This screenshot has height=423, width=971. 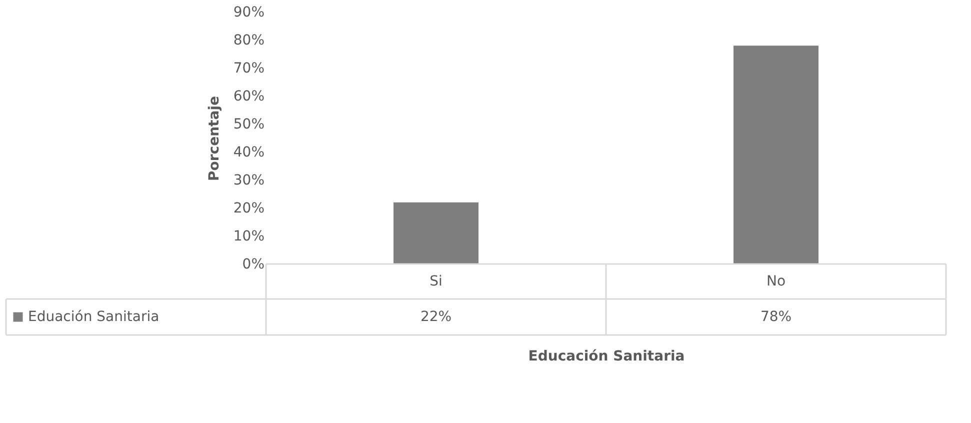 What do you see at coordinates (248, 40) in the screenshot?
I see `y-tick-label: 80%` at bounding box center [248, 40].